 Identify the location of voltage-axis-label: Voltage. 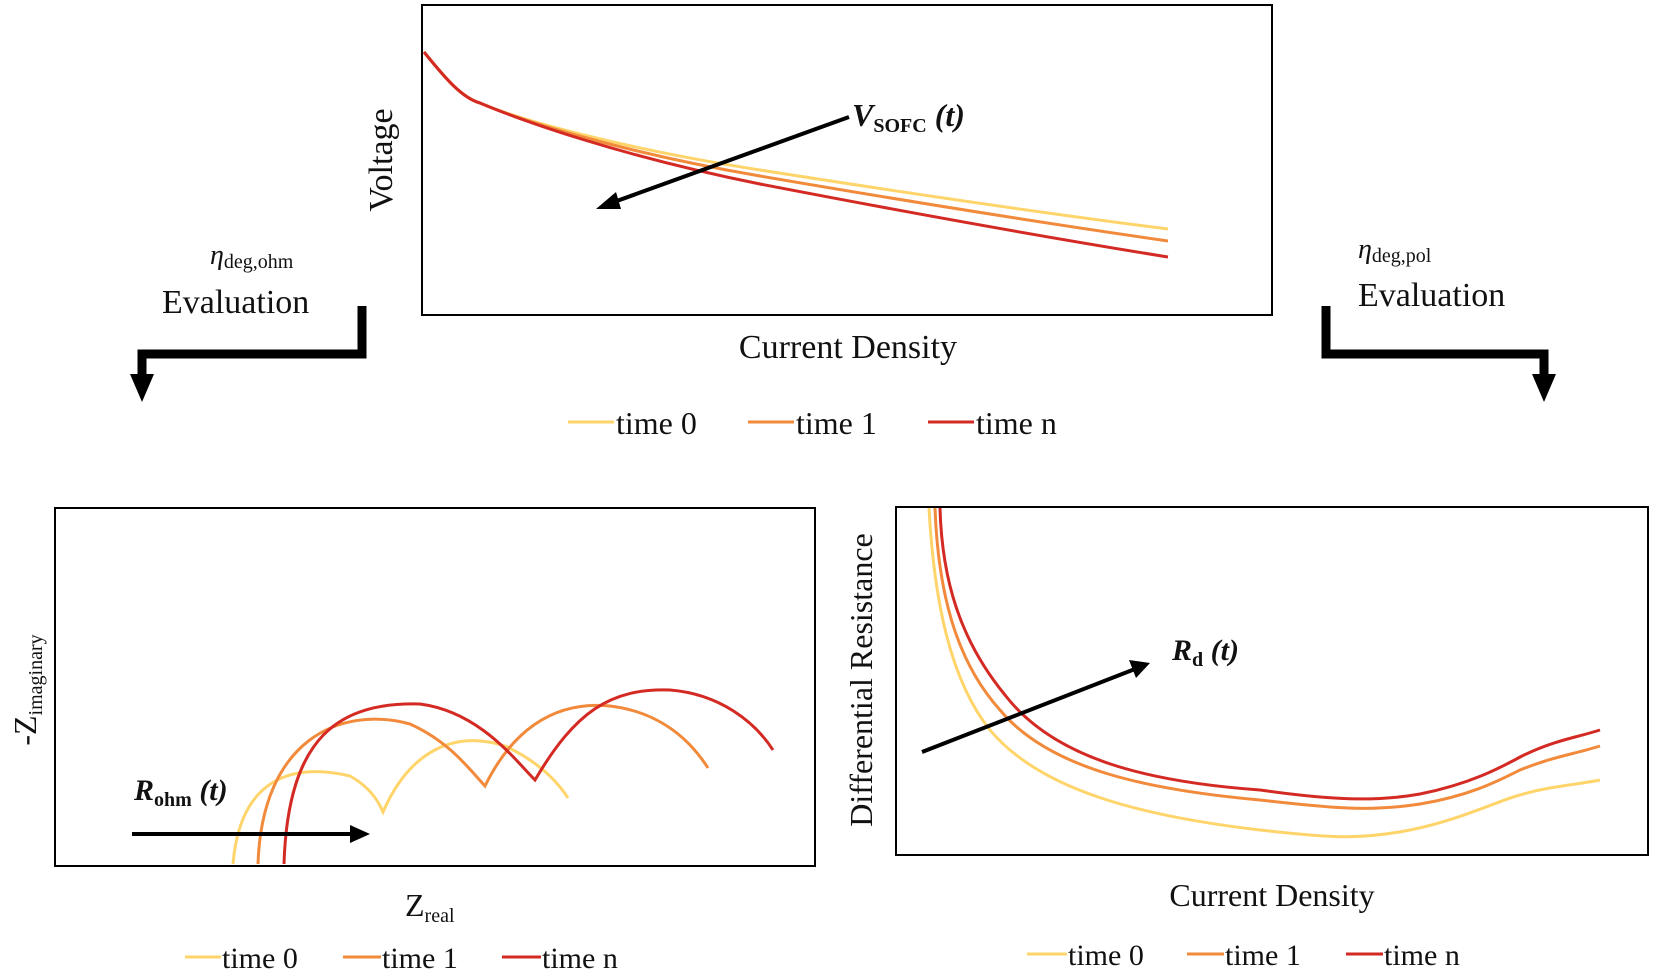
(381, 159).